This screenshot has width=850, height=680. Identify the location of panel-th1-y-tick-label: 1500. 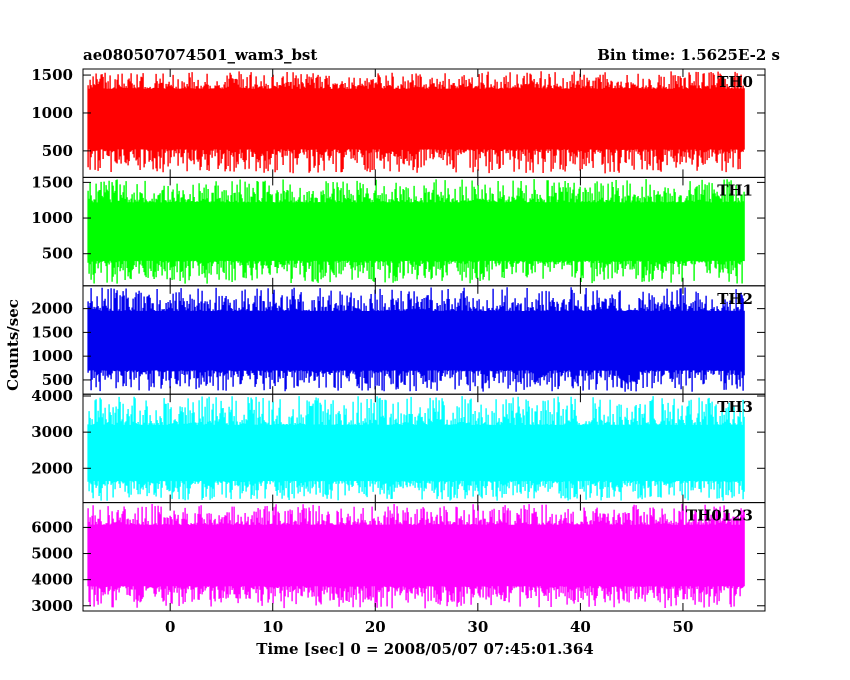
(52, 182).